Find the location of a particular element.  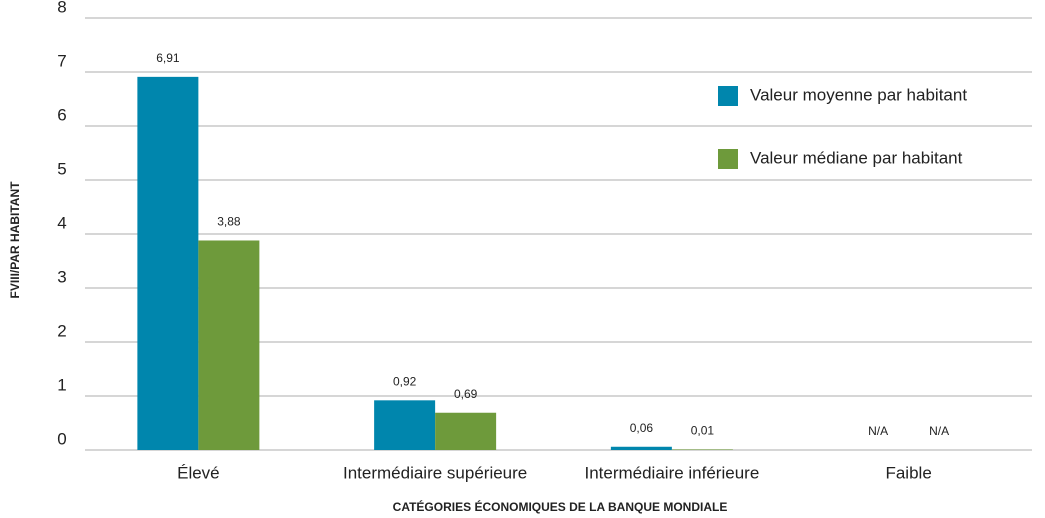

y-tick-label: 3 is located at coordinates (61, 276).